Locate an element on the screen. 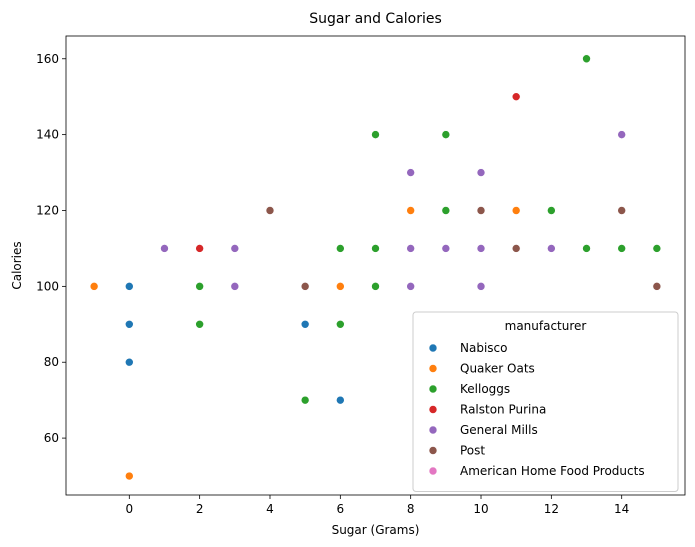  x-tick-label: 4 is located at coordinates (270, 509).